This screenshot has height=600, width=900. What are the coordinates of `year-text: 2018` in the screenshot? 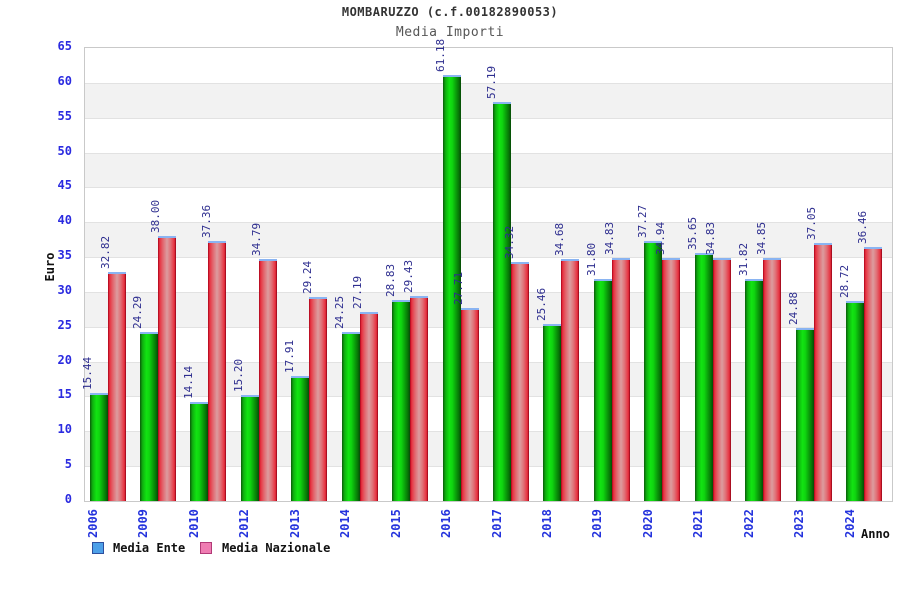 It's located at (546, 523).